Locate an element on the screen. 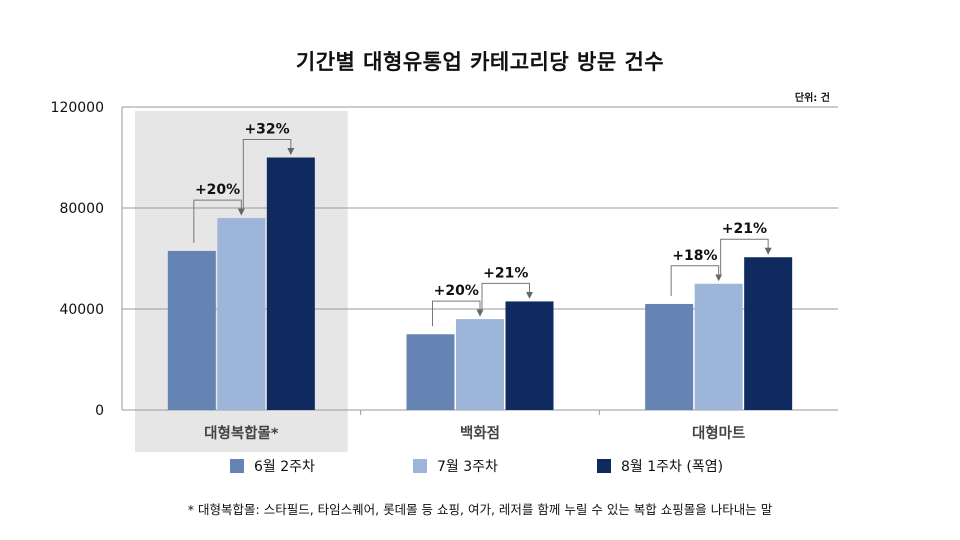 The image size is (960, 540). legend-label: 7월 3주차 is located at coordinates (467, 467).